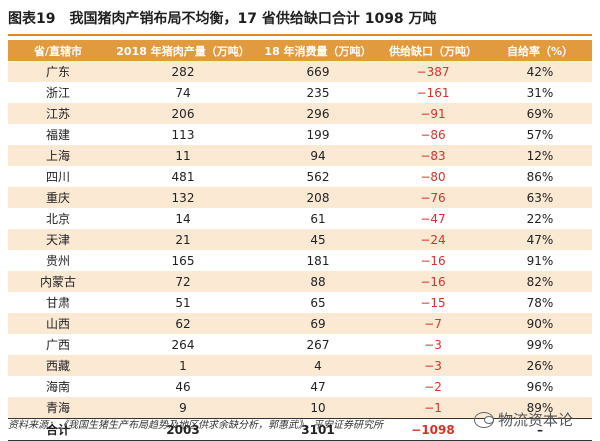 This screenshot has height=441, width=600. What do you see at coordinates (58, 92) in the screenshot?
I see `cell-province: 浙江` at bounding box center [58, 92].